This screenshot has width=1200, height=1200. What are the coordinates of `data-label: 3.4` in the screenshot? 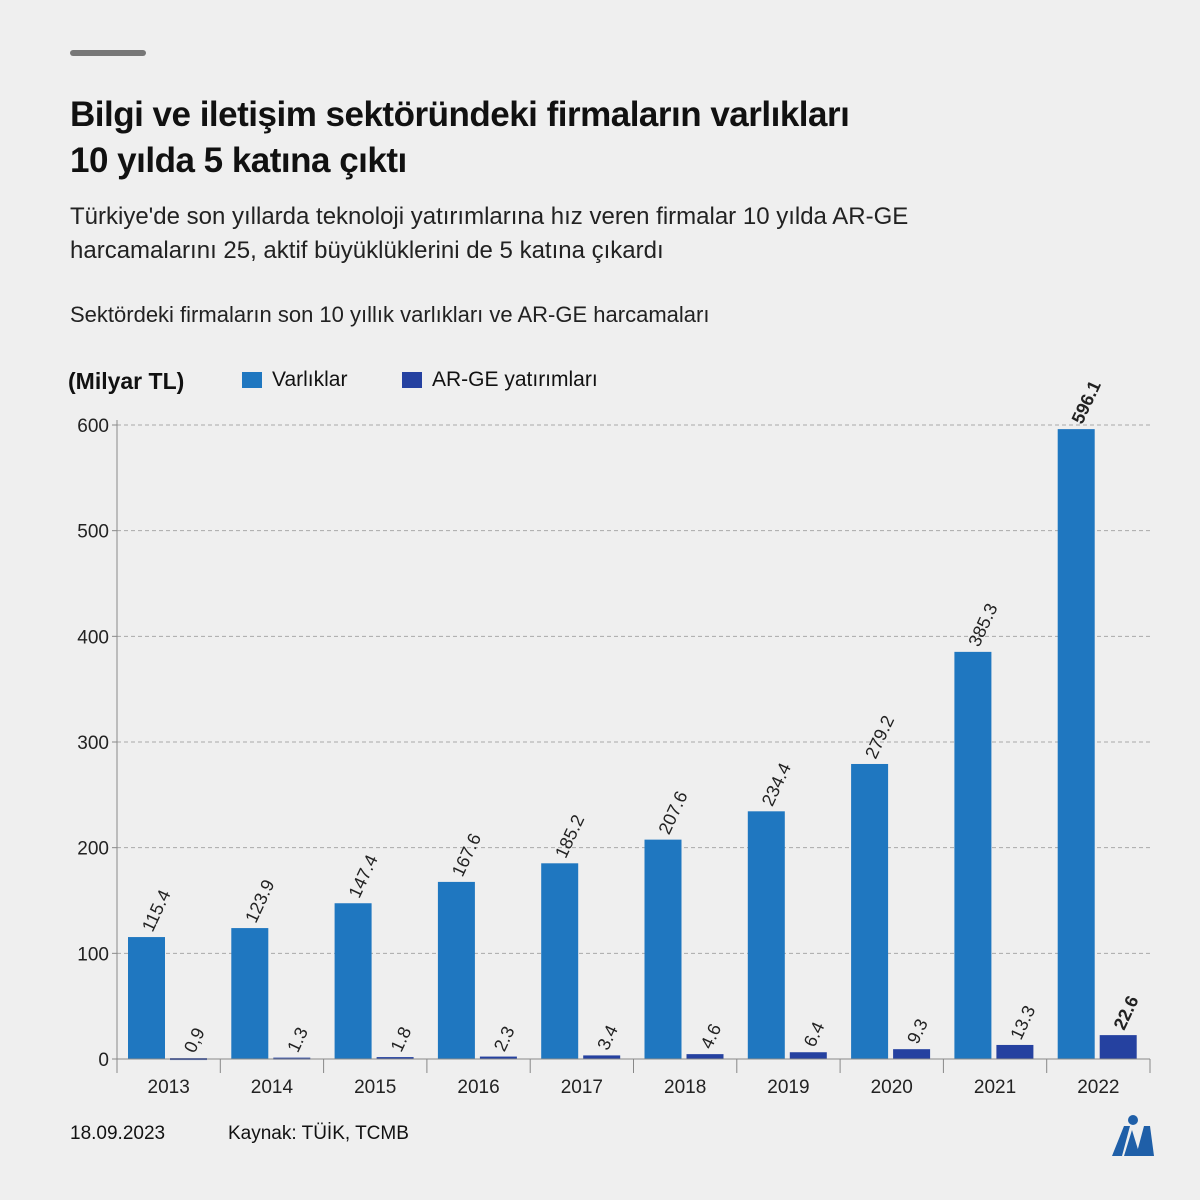 It's located at (607, 1037).